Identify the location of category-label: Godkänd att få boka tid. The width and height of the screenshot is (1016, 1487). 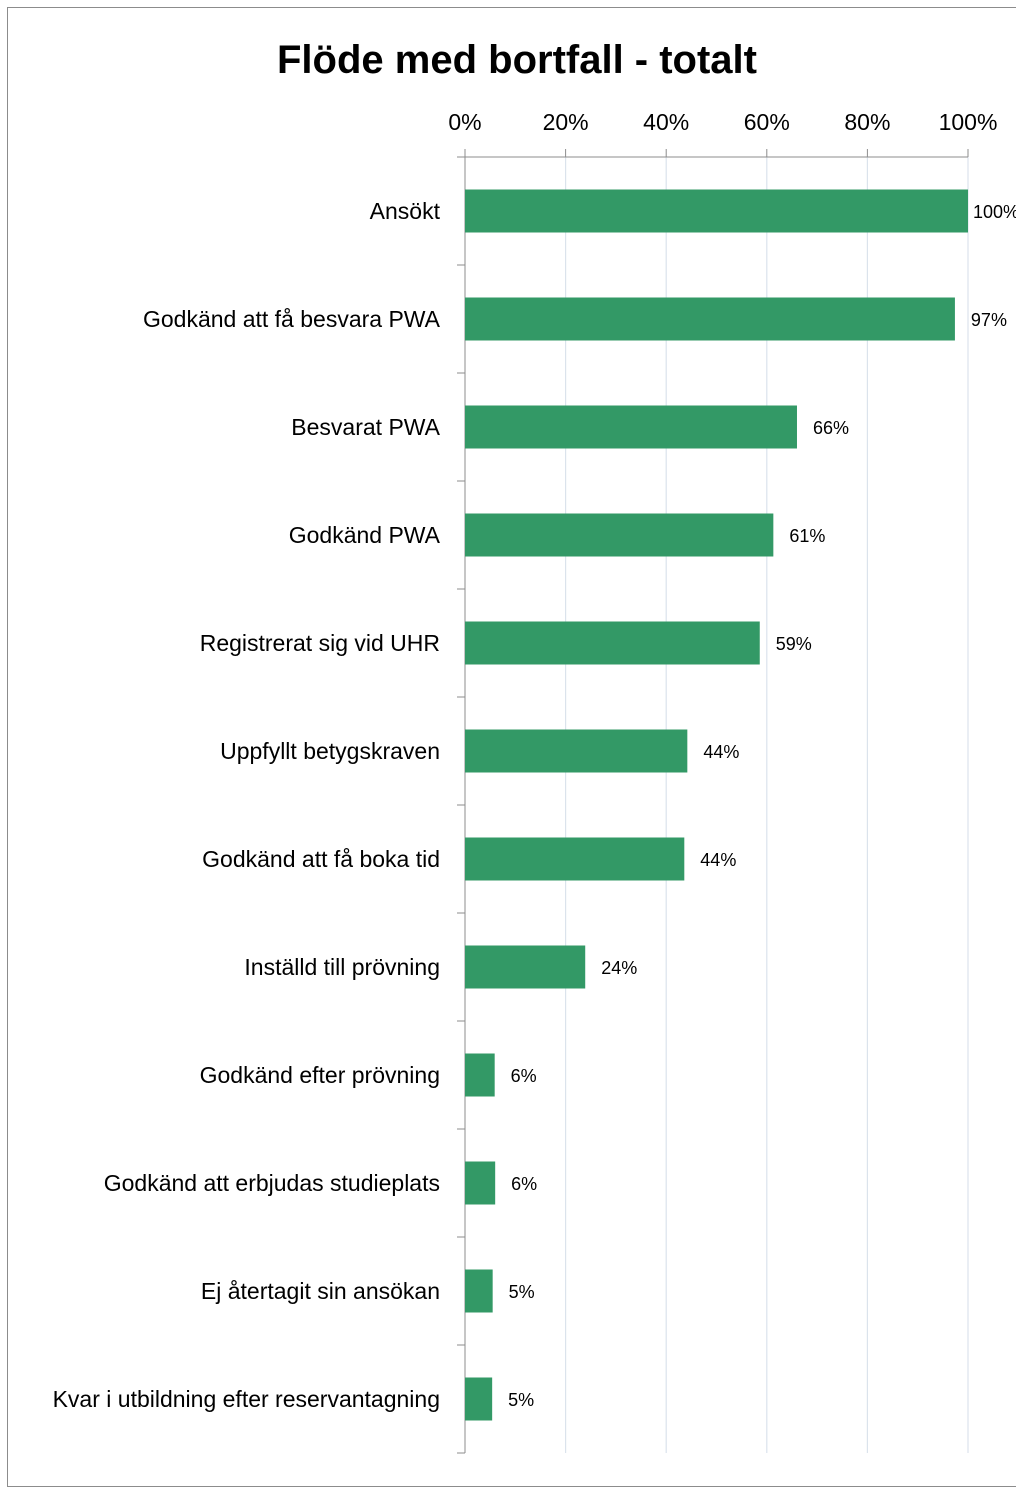
(321, 859).